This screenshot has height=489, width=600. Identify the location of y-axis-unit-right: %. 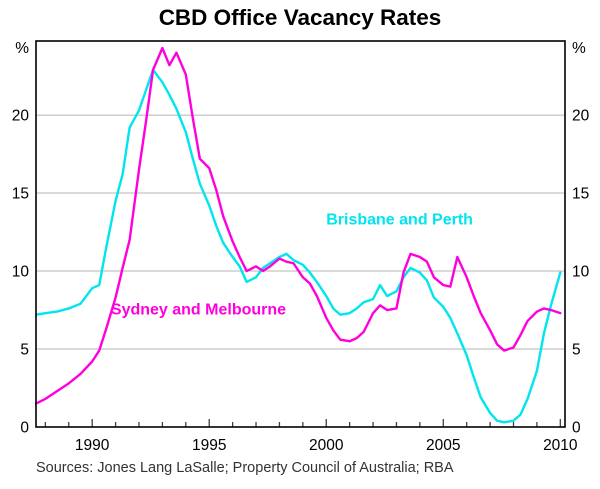
(579, 48).